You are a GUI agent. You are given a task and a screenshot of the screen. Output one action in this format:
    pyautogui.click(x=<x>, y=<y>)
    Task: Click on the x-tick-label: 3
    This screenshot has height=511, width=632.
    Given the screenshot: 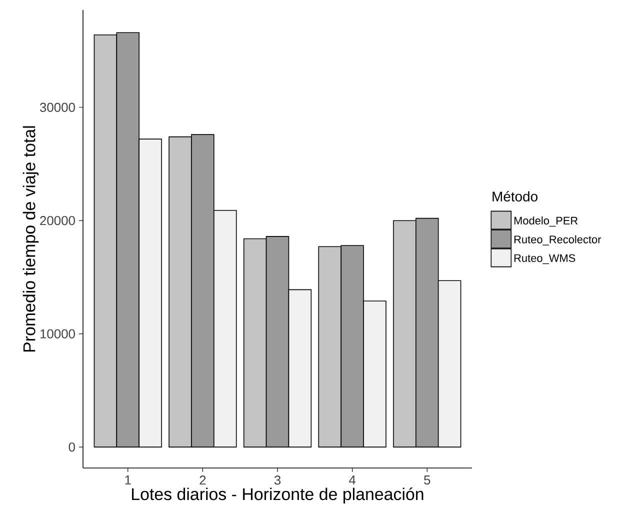 What is the action you would take?
    pyautogui.click(x=277, y=480)
    